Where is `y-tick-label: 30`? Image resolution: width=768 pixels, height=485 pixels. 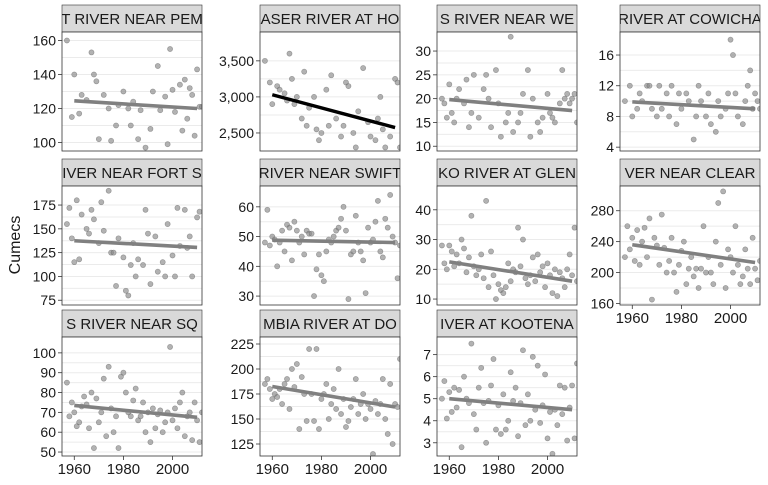
y-tick-label: 30 is located at coordinates (246, 296).